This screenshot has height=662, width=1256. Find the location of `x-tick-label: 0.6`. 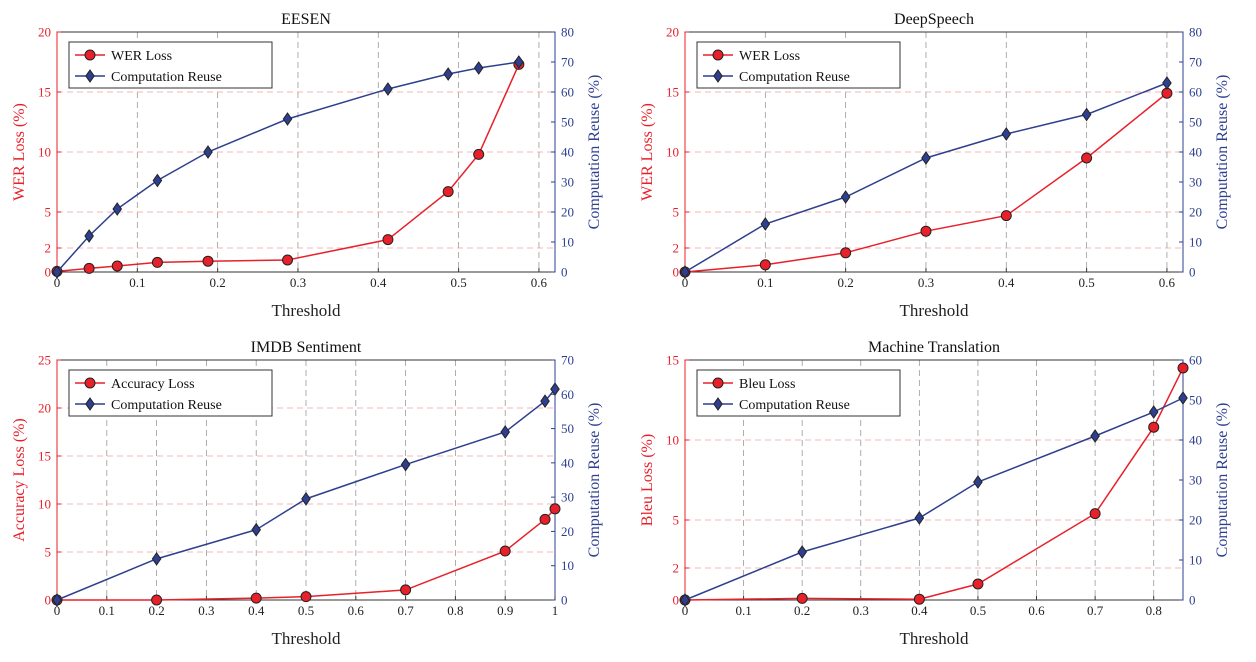

x-tick-label: 0.6 is located at coordinates (356, 610).